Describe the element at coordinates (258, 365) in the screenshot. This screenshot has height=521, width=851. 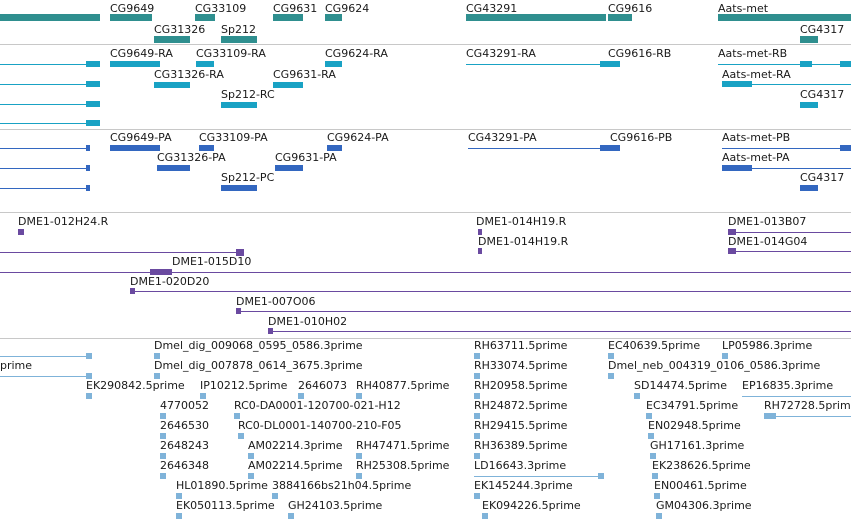
I see `est-label: Dmel_dig_007878_0614_3675.3prime` at that location.